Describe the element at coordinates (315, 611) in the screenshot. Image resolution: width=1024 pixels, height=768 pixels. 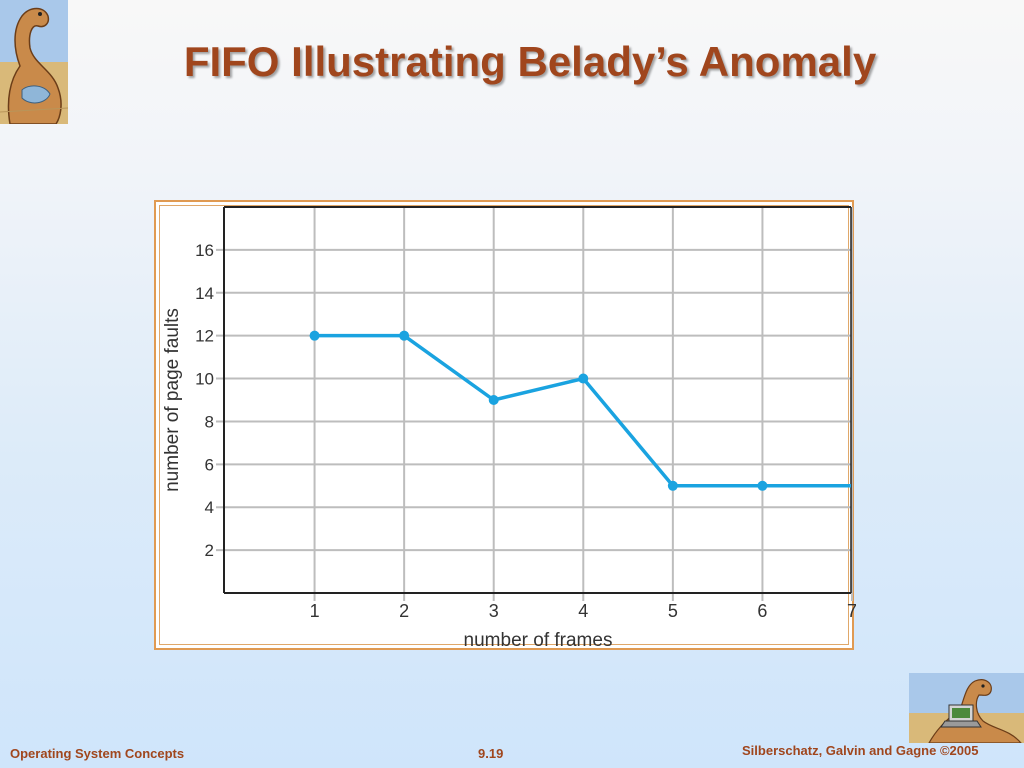
I see `x-tick-label: 1` at that location.